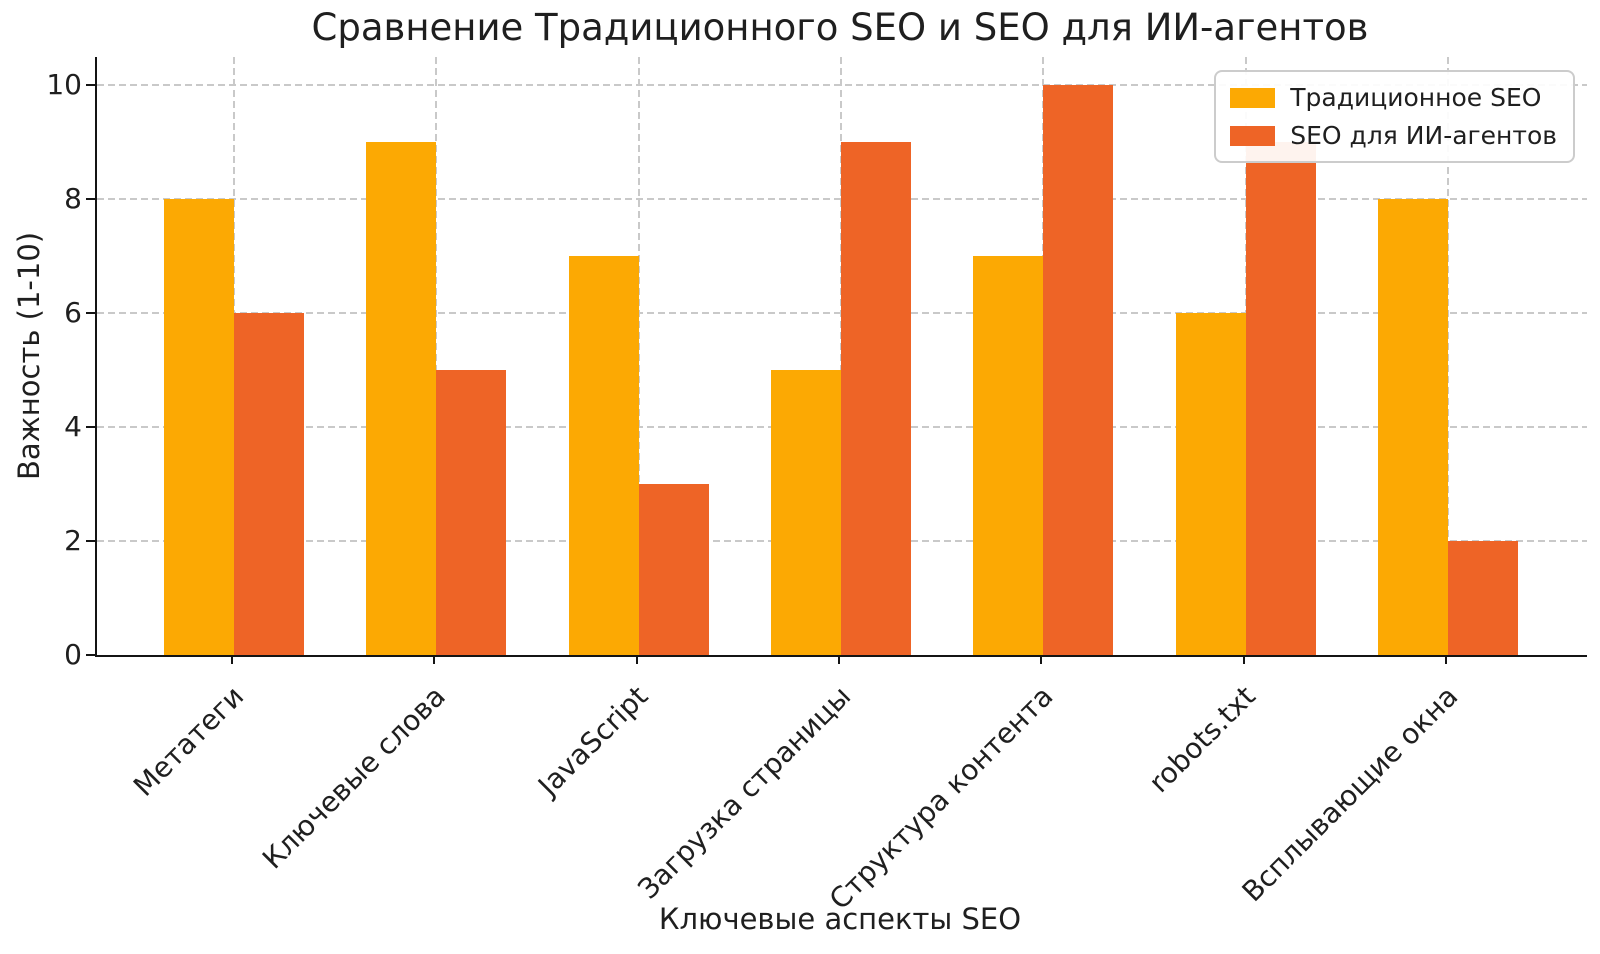  Describe the element at coordinates (354, 777) in the screenshot. I see `x-tick-label-1: Ключевые слова` at that location.